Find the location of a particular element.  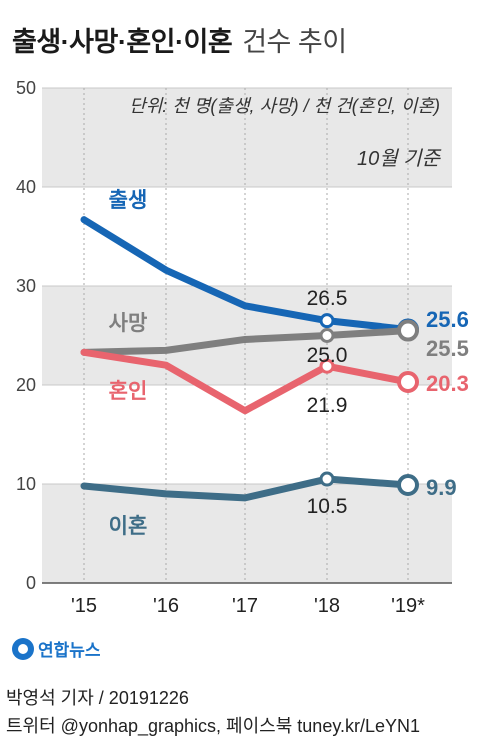

series-label-marriage: 혼인 is located at coordinates (128, 391).